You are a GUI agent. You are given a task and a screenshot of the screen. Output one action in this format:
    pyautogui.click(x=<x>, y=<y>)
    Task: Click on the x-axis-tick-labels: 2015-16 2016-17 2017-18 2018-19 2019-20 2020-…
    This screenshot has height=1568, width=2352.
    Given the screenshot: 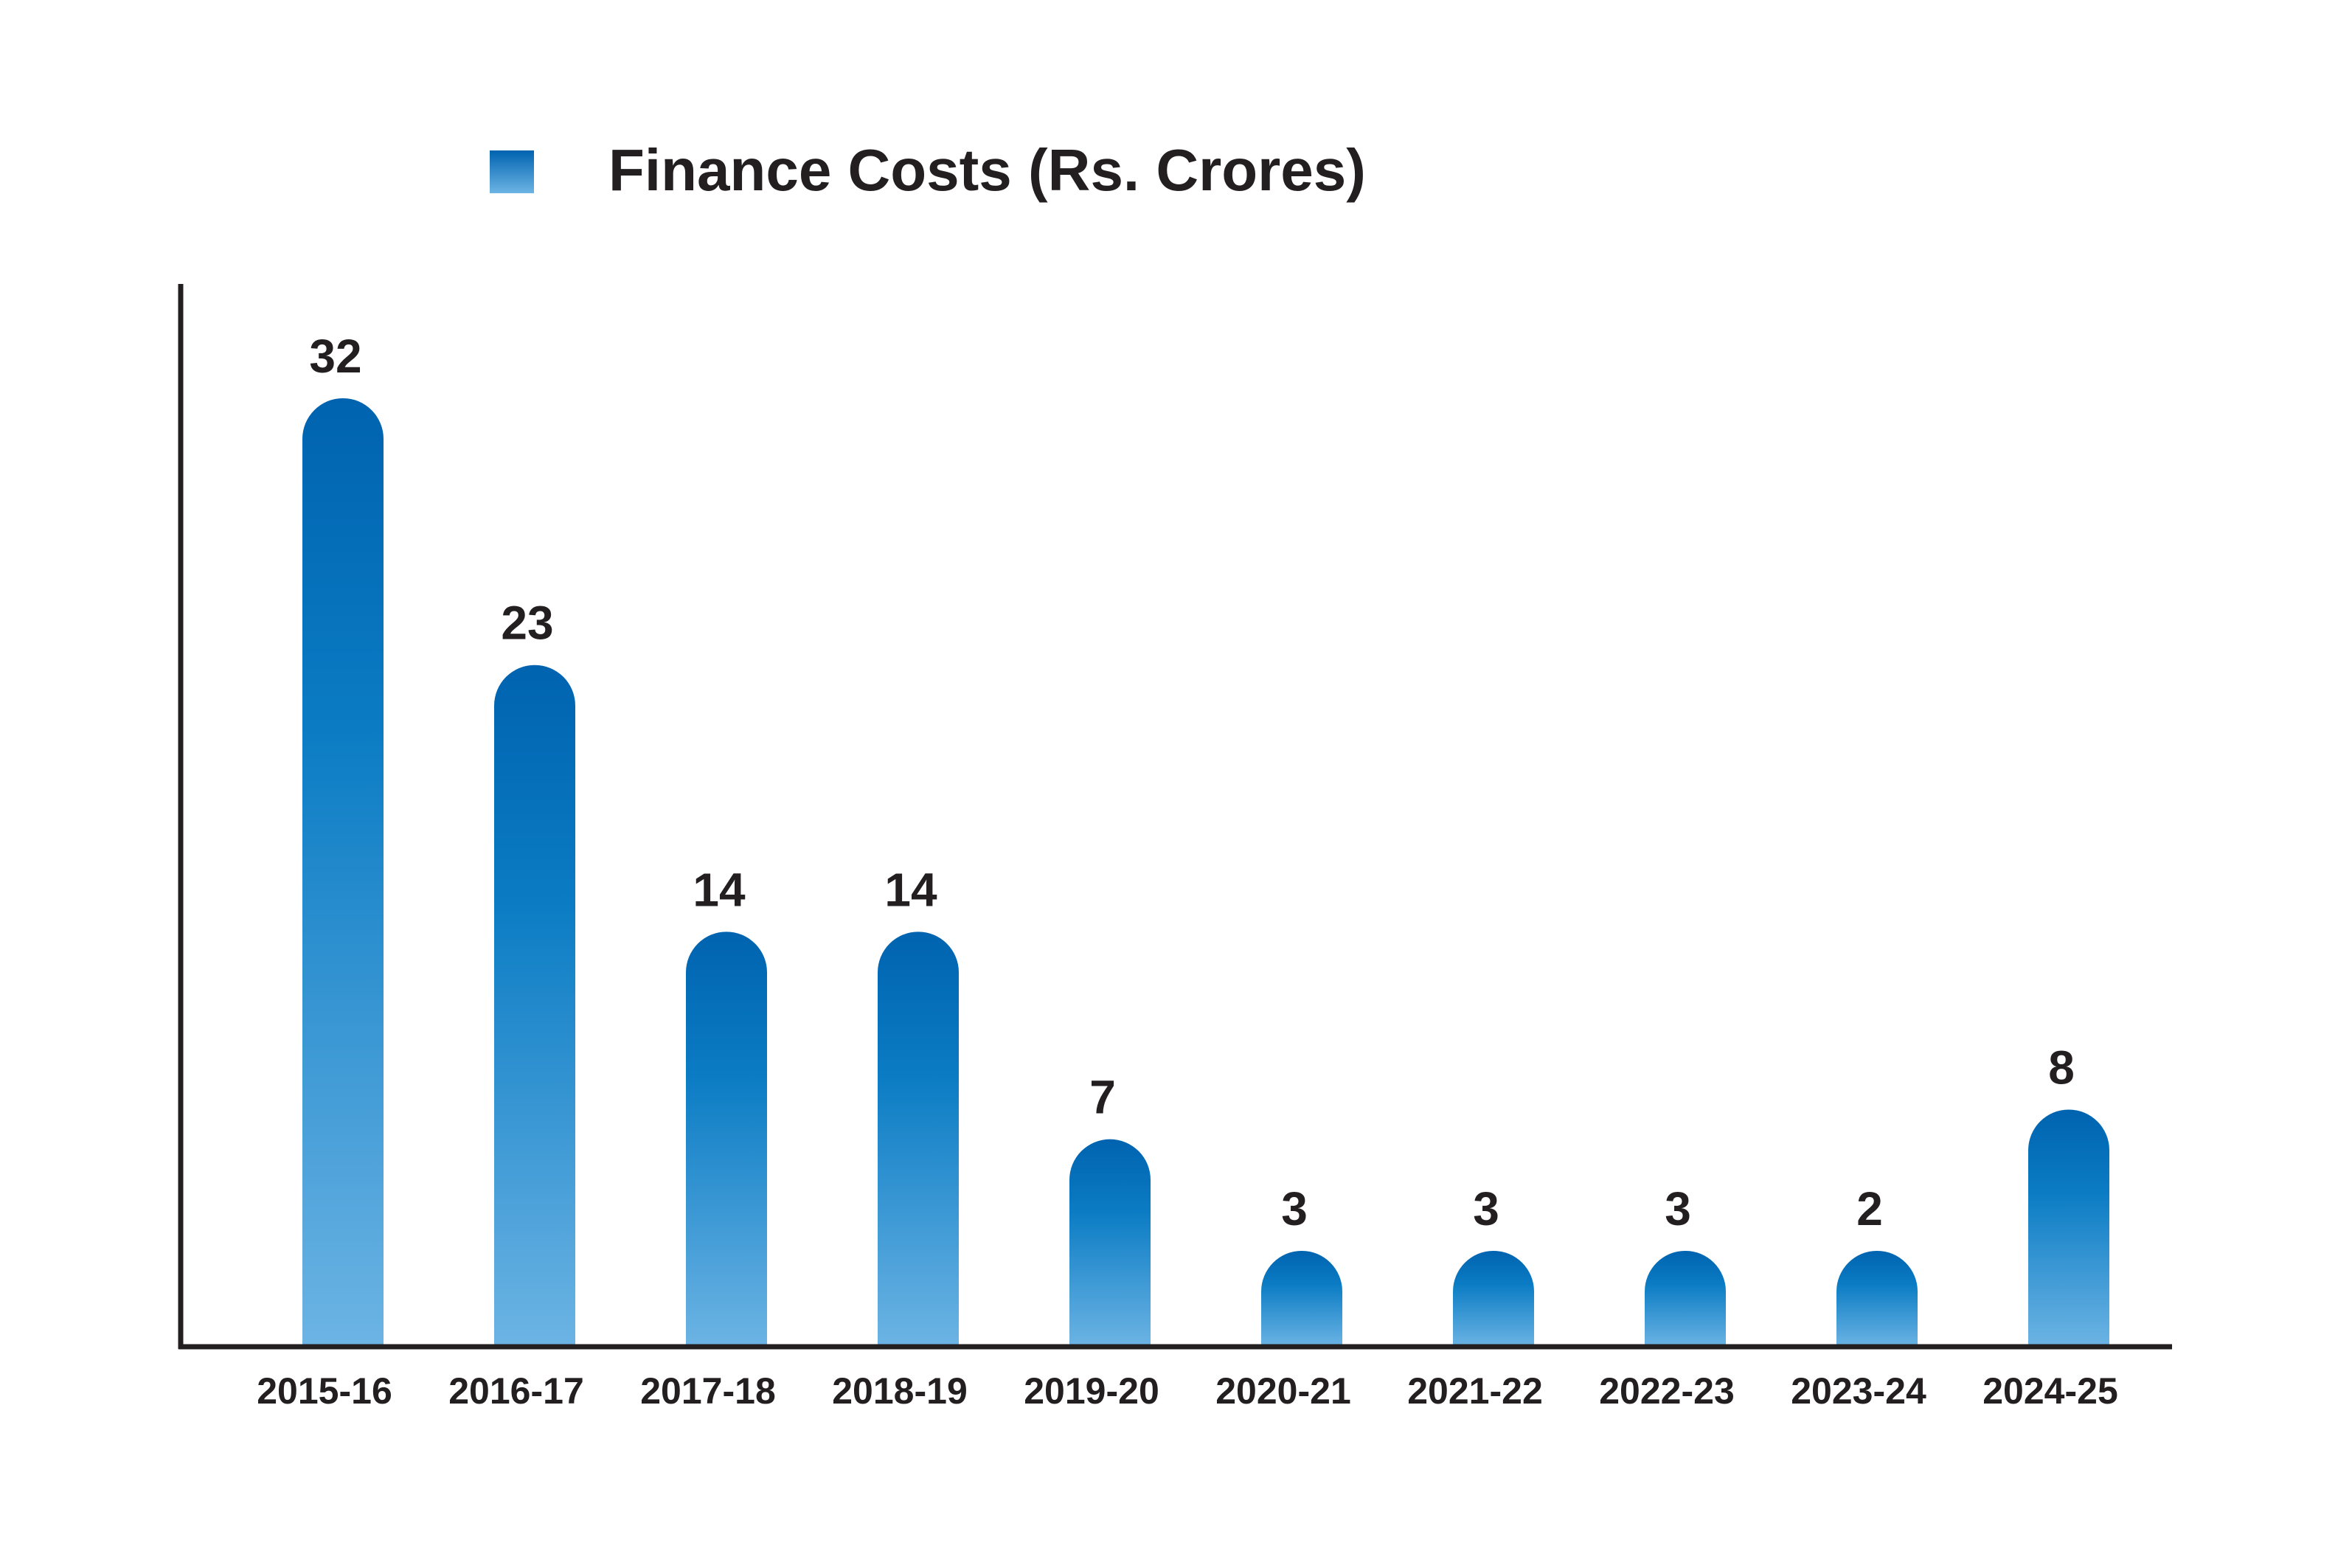 What is the action you would take?
    pyautogui.click(x=1187, y=1391)
    